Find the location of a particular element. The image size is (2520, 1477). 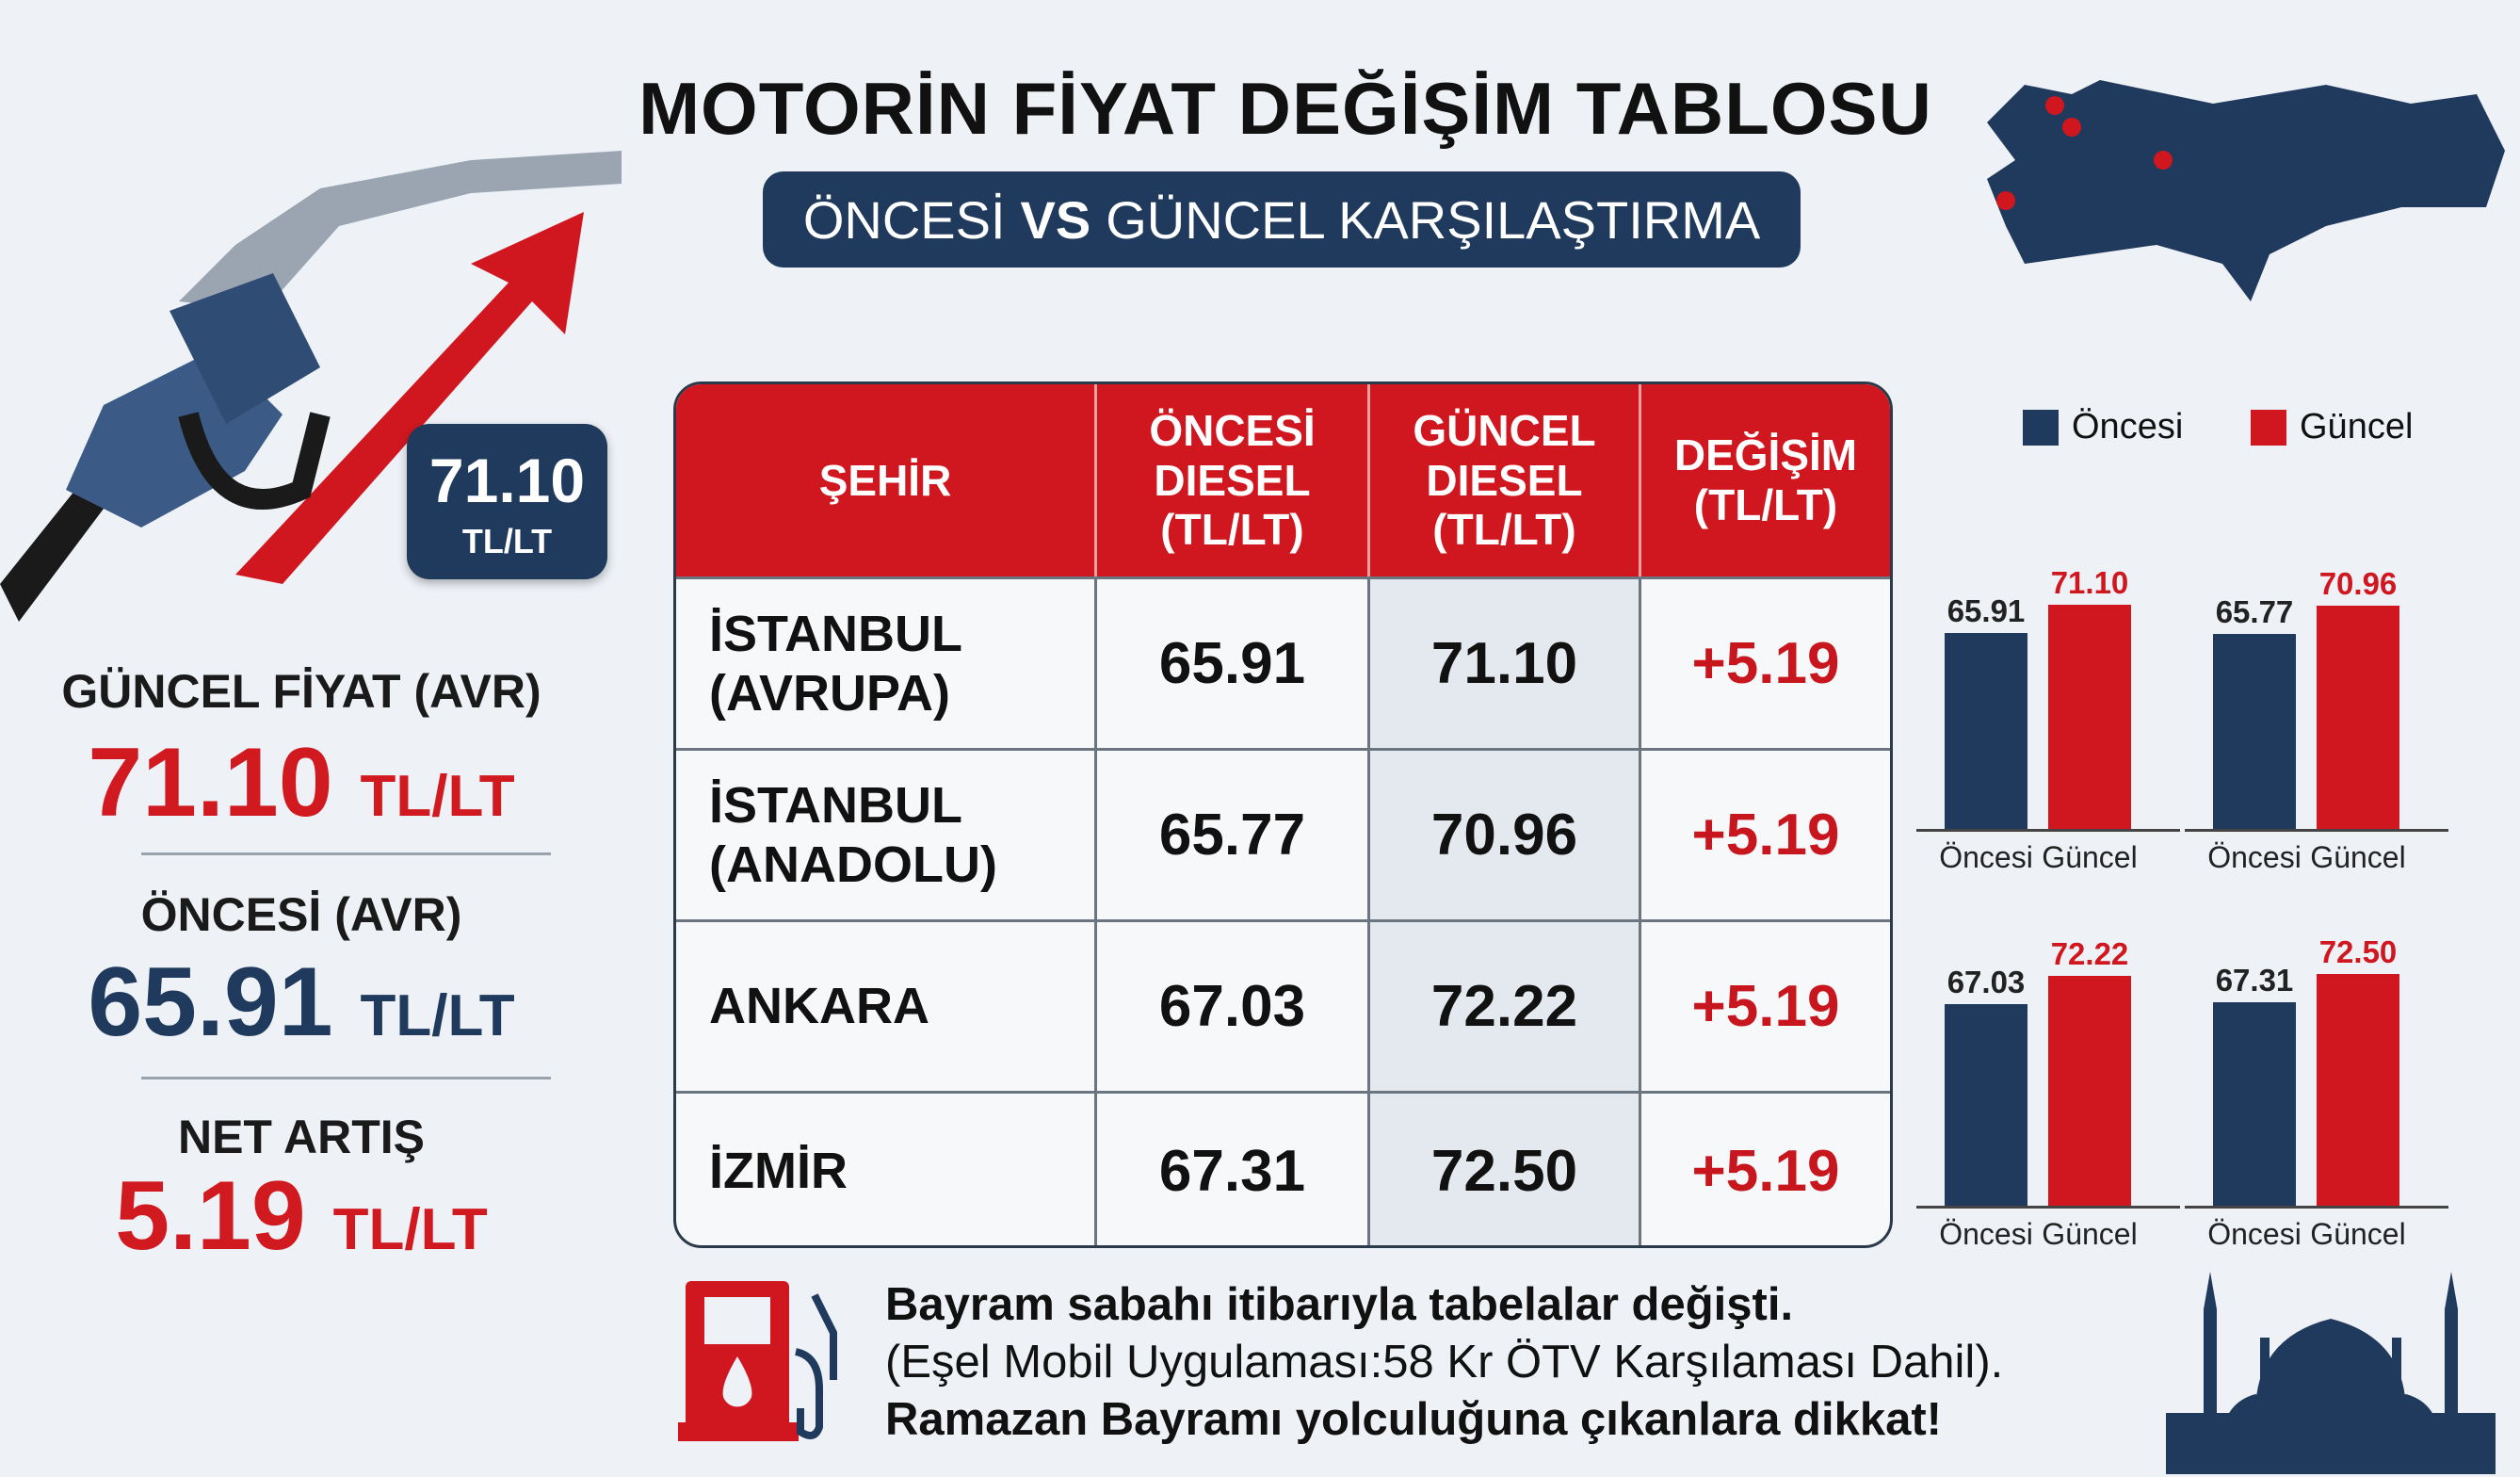

cell-city: İSTANBUL (ANADOLU) is located at coordinates (886, 835).